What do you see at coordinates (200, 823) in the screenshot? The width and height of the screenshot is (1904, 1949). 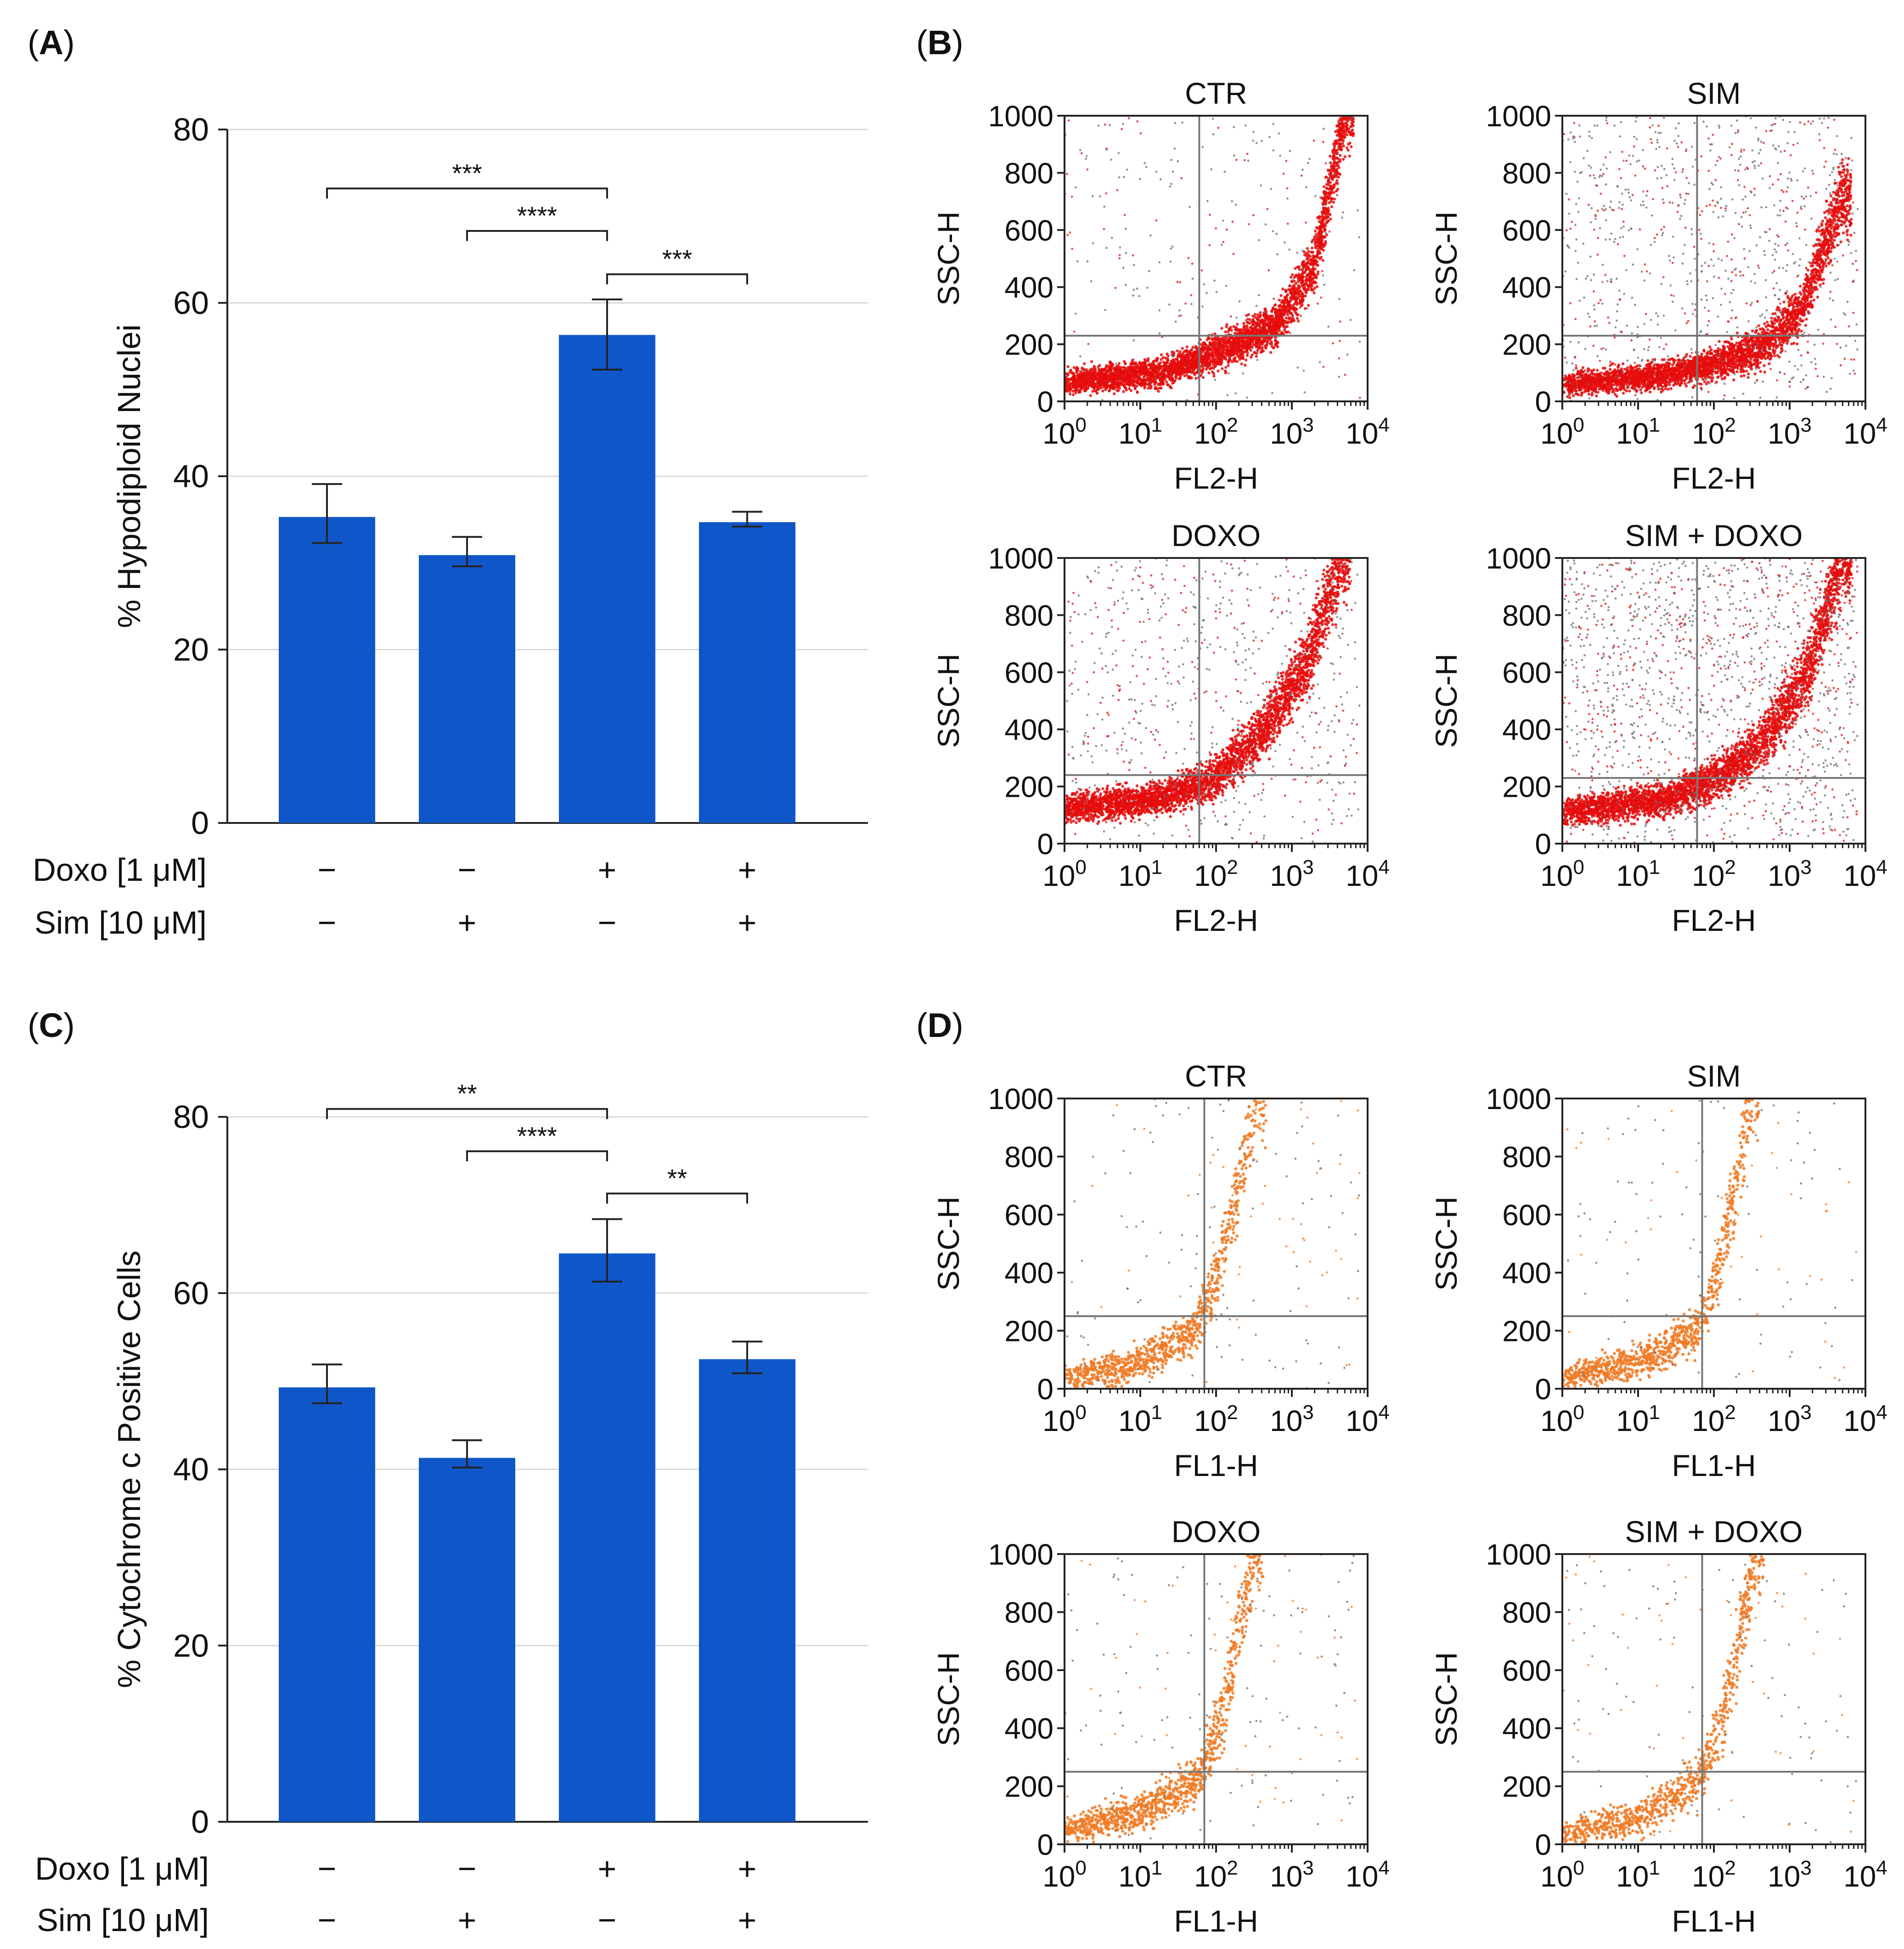 I see `y-tick-label: 0` at bounding box center [200, 823].